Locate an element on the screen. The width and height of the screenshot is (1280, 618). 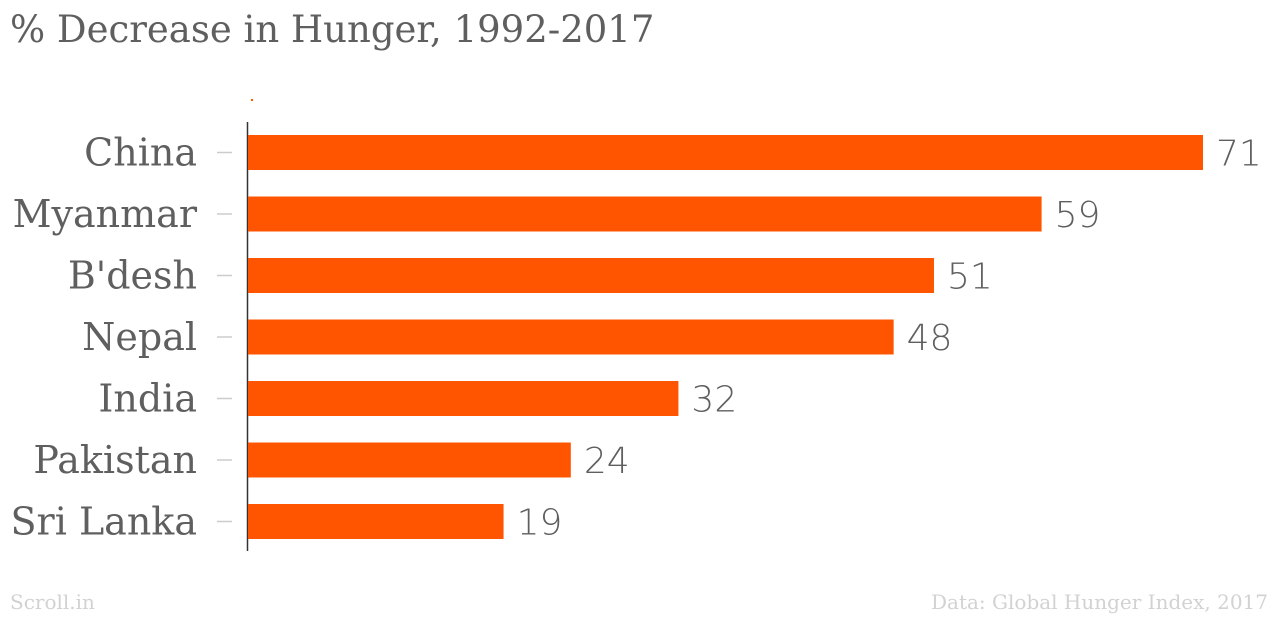
category-label-myanmar: Myanmar is located at coordinates (105, 214).